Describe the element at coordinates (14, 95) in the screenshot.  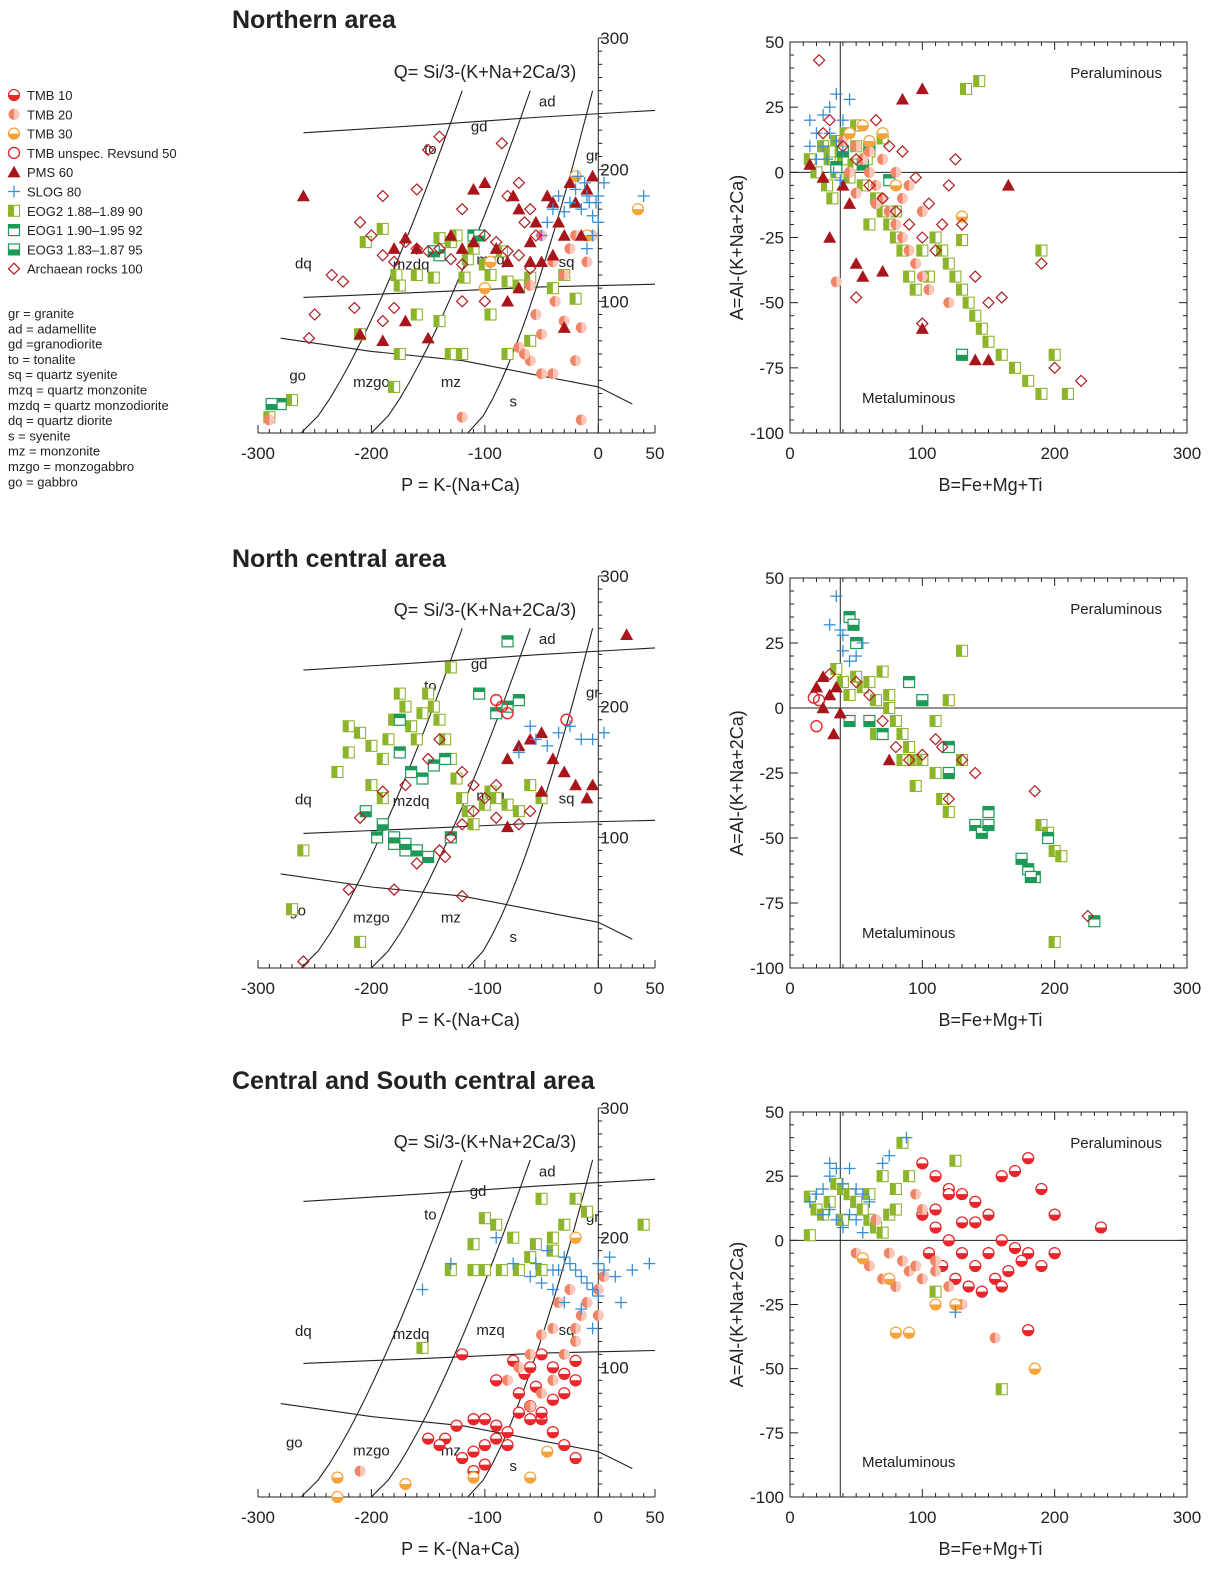
I see `legend-marker` at that location.